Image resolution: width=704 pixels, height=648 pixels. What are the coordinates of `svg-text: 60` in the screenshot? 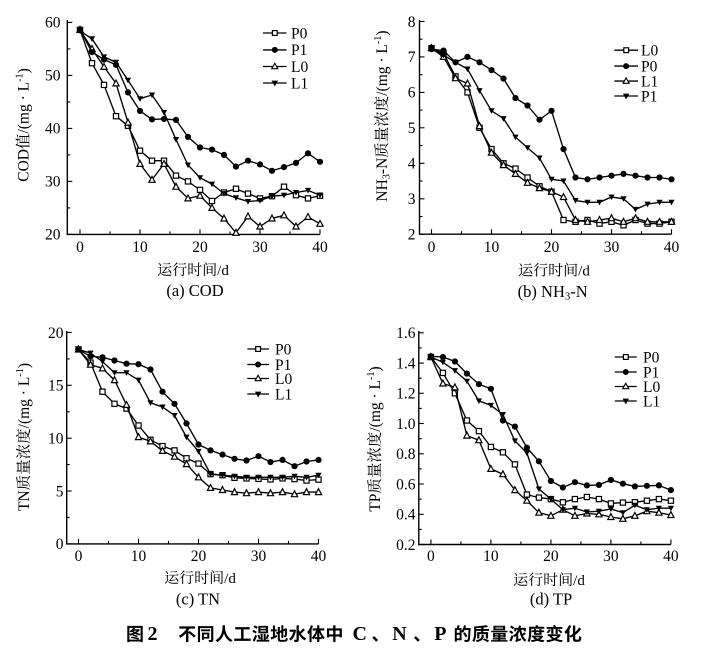 It's located at (53, 23).